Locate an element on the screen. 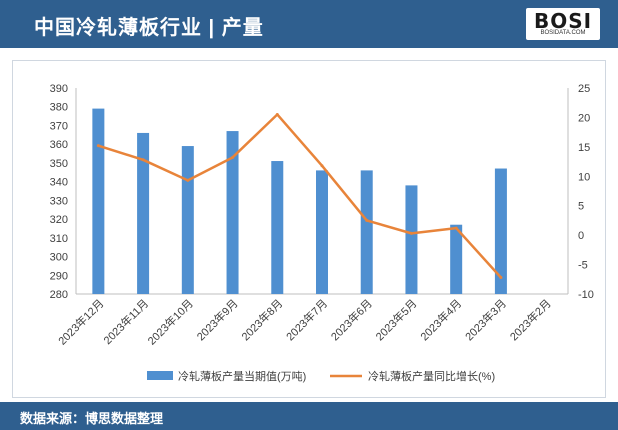 The height and width of the screenshot is (430, 618). left-axis-tick-label: 320 is located at coordinates (59, 220).